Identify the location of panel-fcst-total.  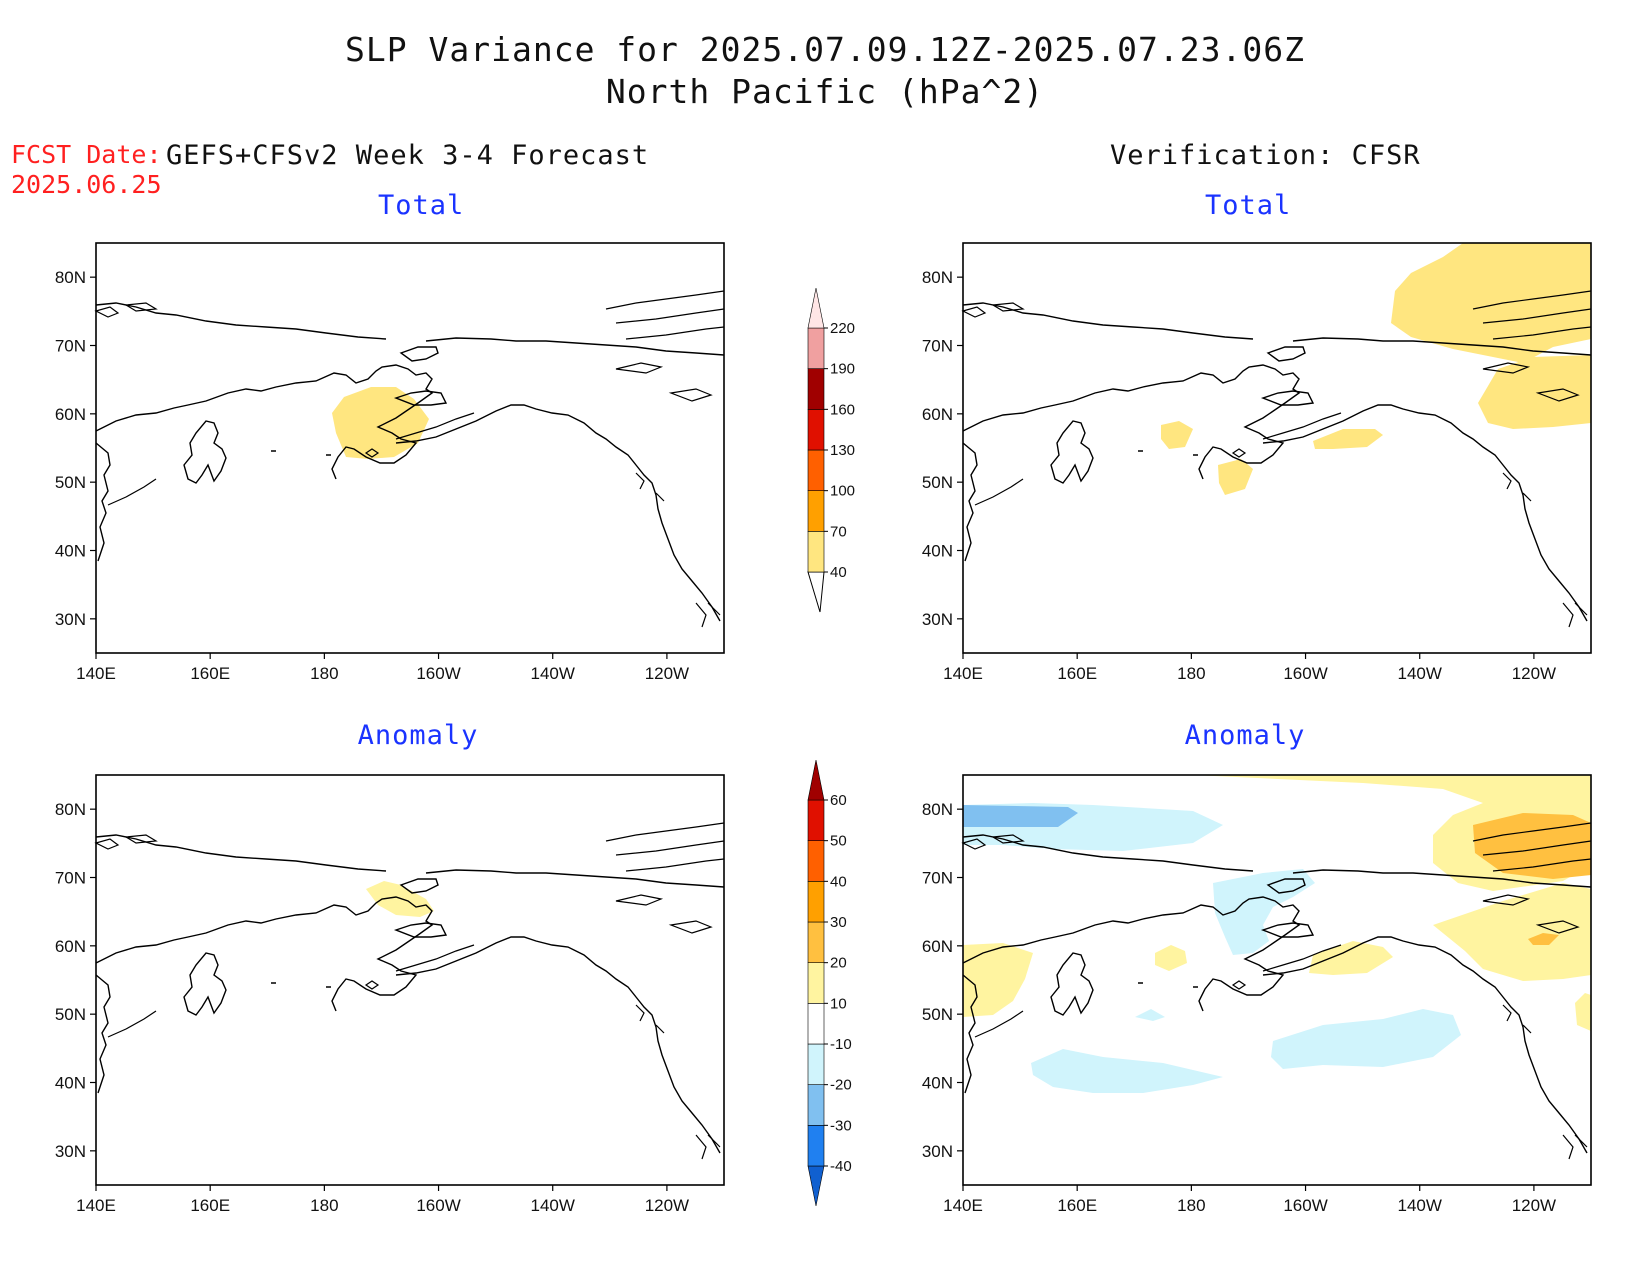
(410, 448).